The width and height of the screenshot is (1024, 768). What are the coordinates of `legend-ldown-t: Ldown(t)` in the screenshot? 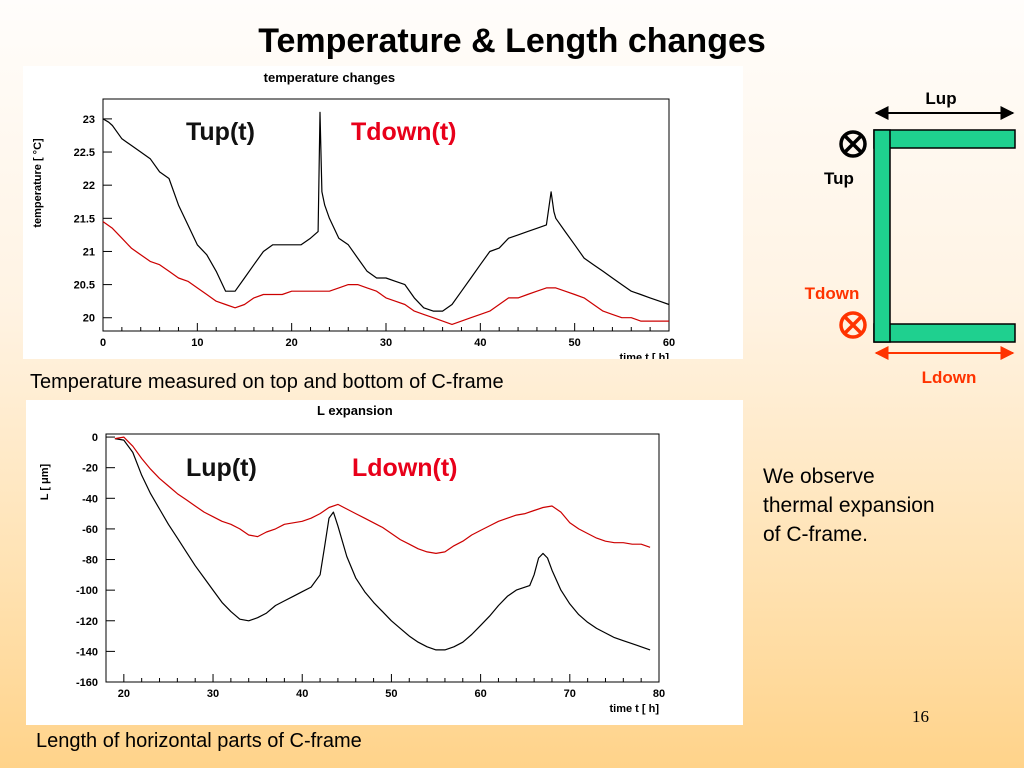 It's located at (405, 468).